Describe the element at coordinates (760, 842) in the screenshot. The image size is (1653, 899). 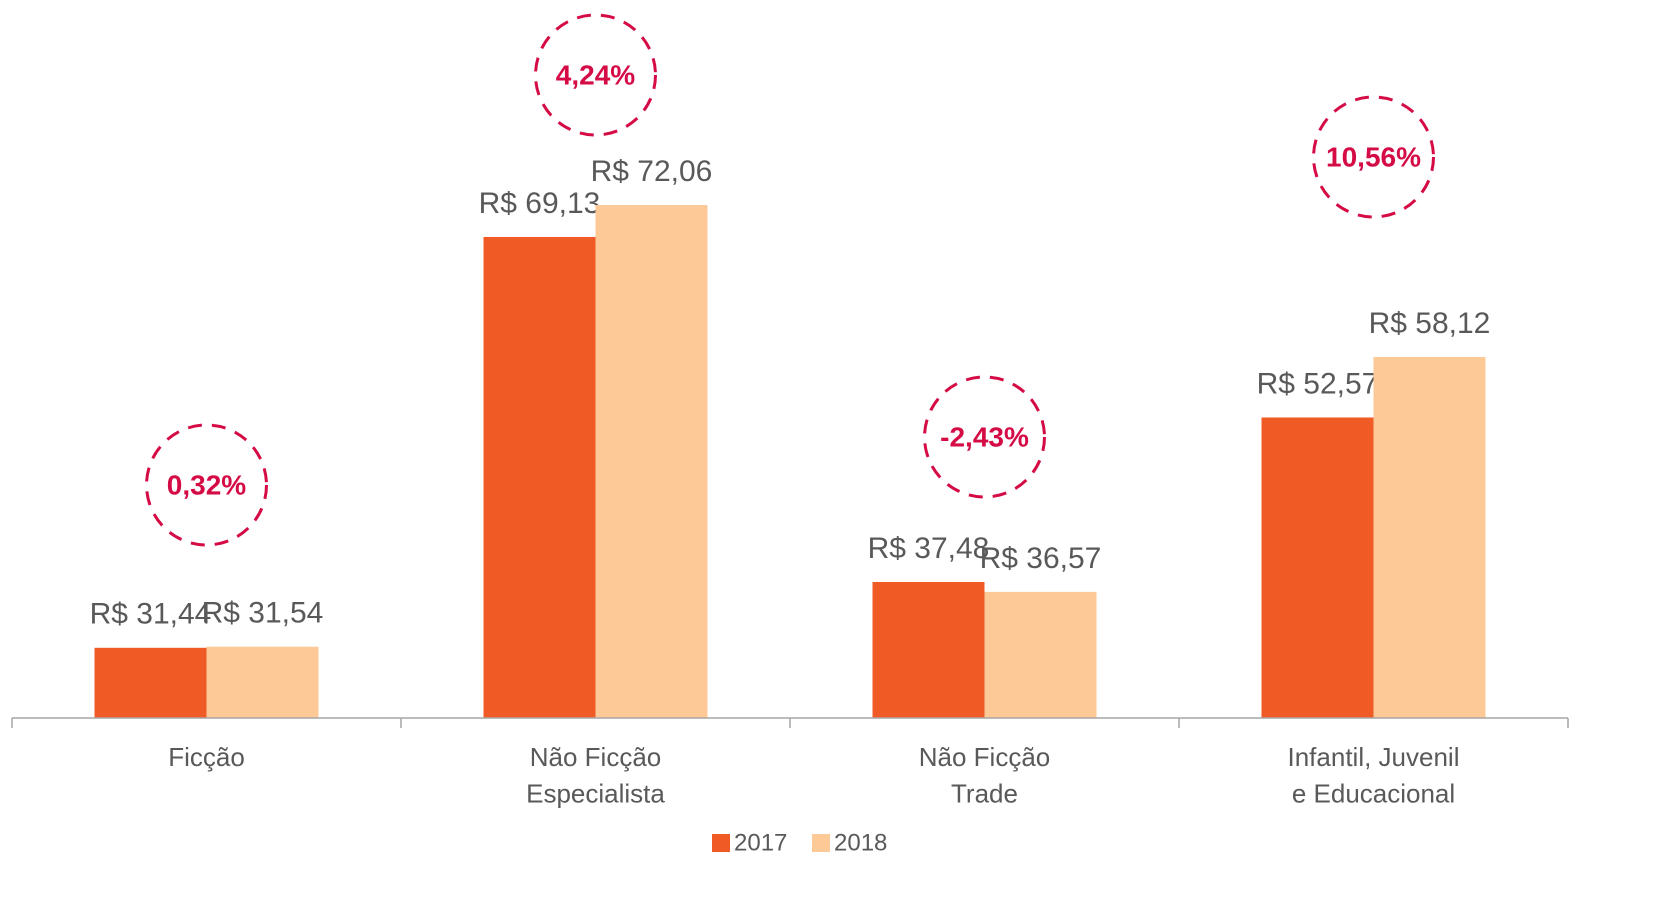
I see `legend-label: 2017` at that location.